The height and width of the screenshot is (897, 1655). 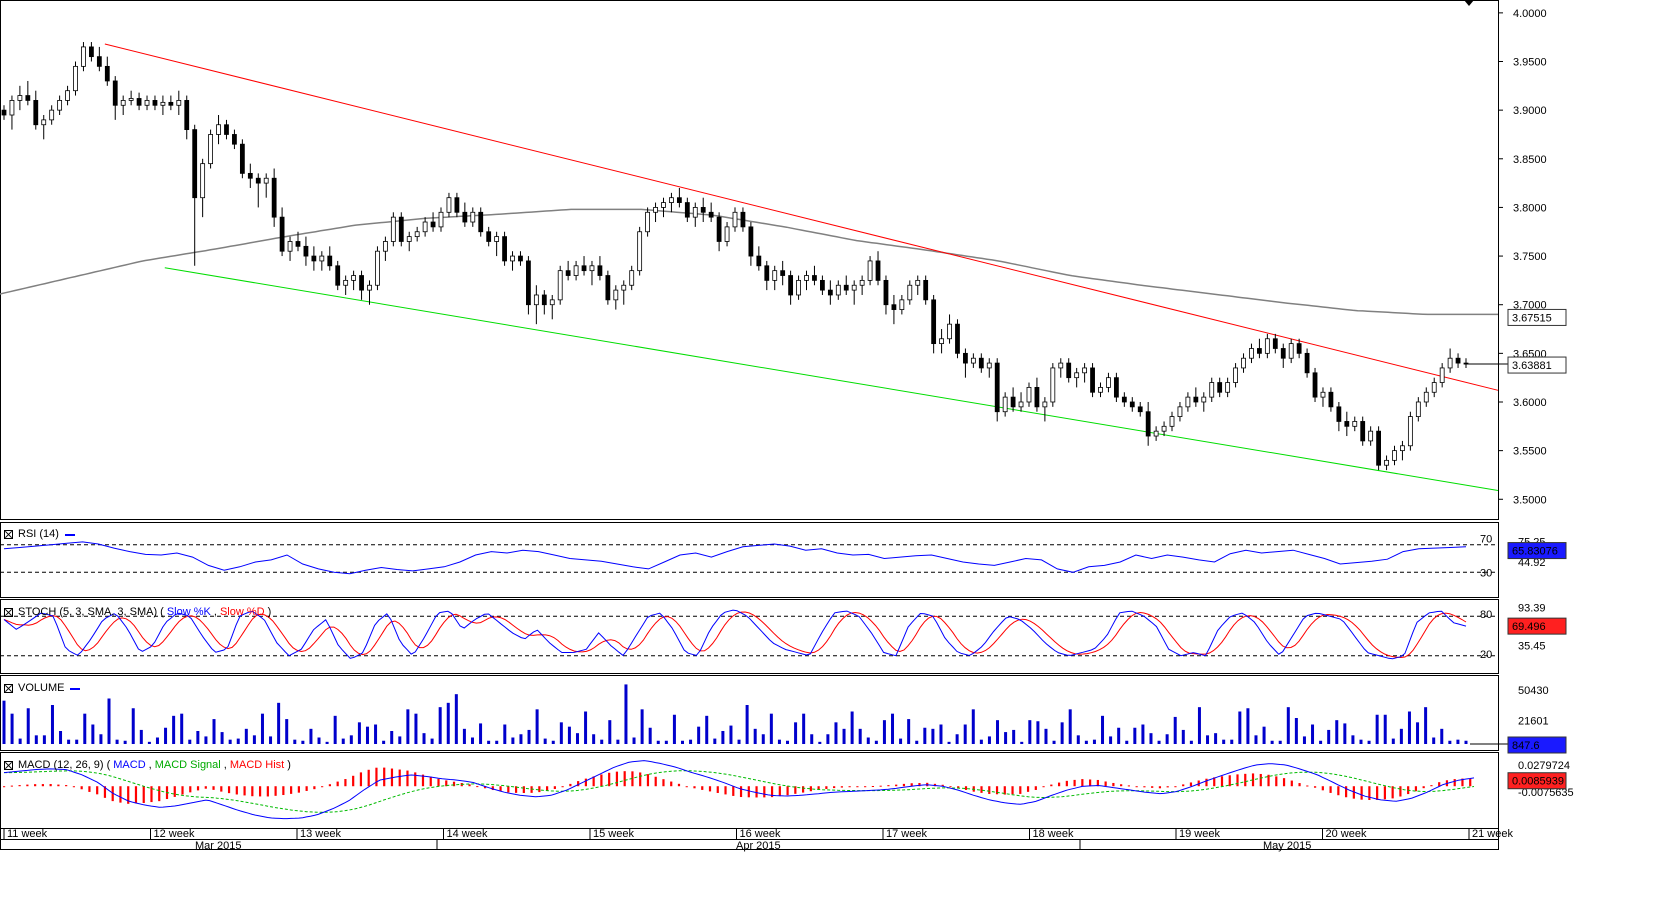 I want to click on close-macd-icon, so click(x=8, y=765).